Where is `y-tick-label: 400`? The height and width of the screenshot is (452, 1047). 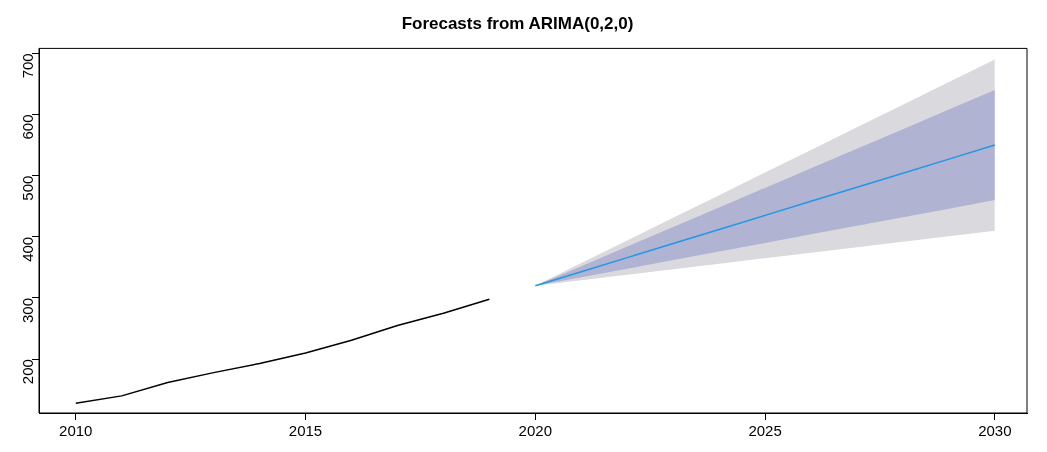 y-tick-label: 400 is located at coordinates (28, 249).